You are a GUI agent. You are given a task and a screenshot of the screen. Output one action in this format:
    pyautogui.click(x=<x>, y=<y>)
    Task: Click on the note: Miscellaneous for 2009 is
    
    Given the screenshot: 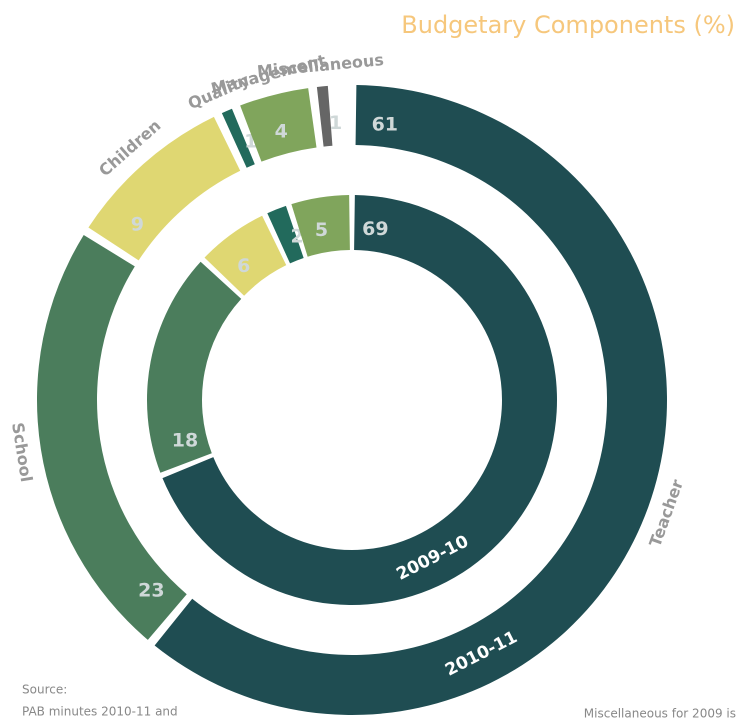 What is the action you would take?
    pyautogui.click(x=660, y=714)
    